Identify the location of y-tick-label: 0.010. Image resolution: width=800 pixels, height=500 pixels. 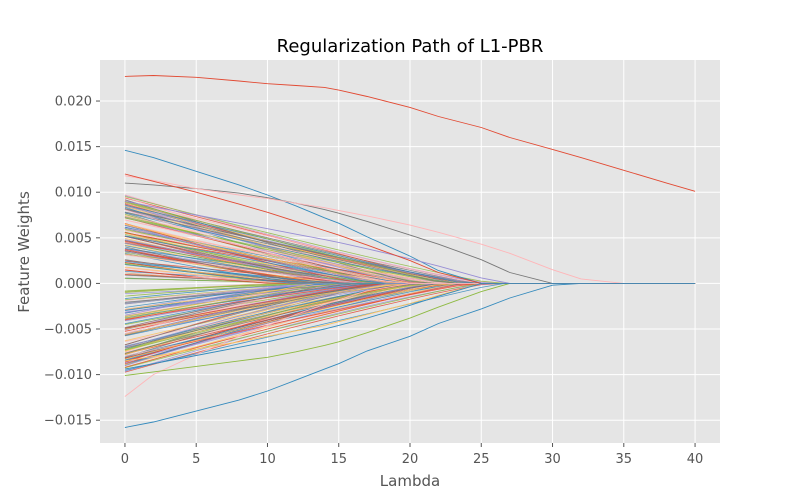
(73, 193).